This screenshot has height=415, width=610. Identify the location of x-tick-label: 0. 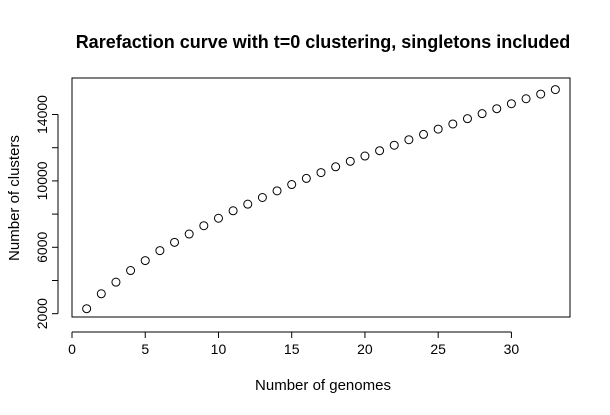
(72, 349).